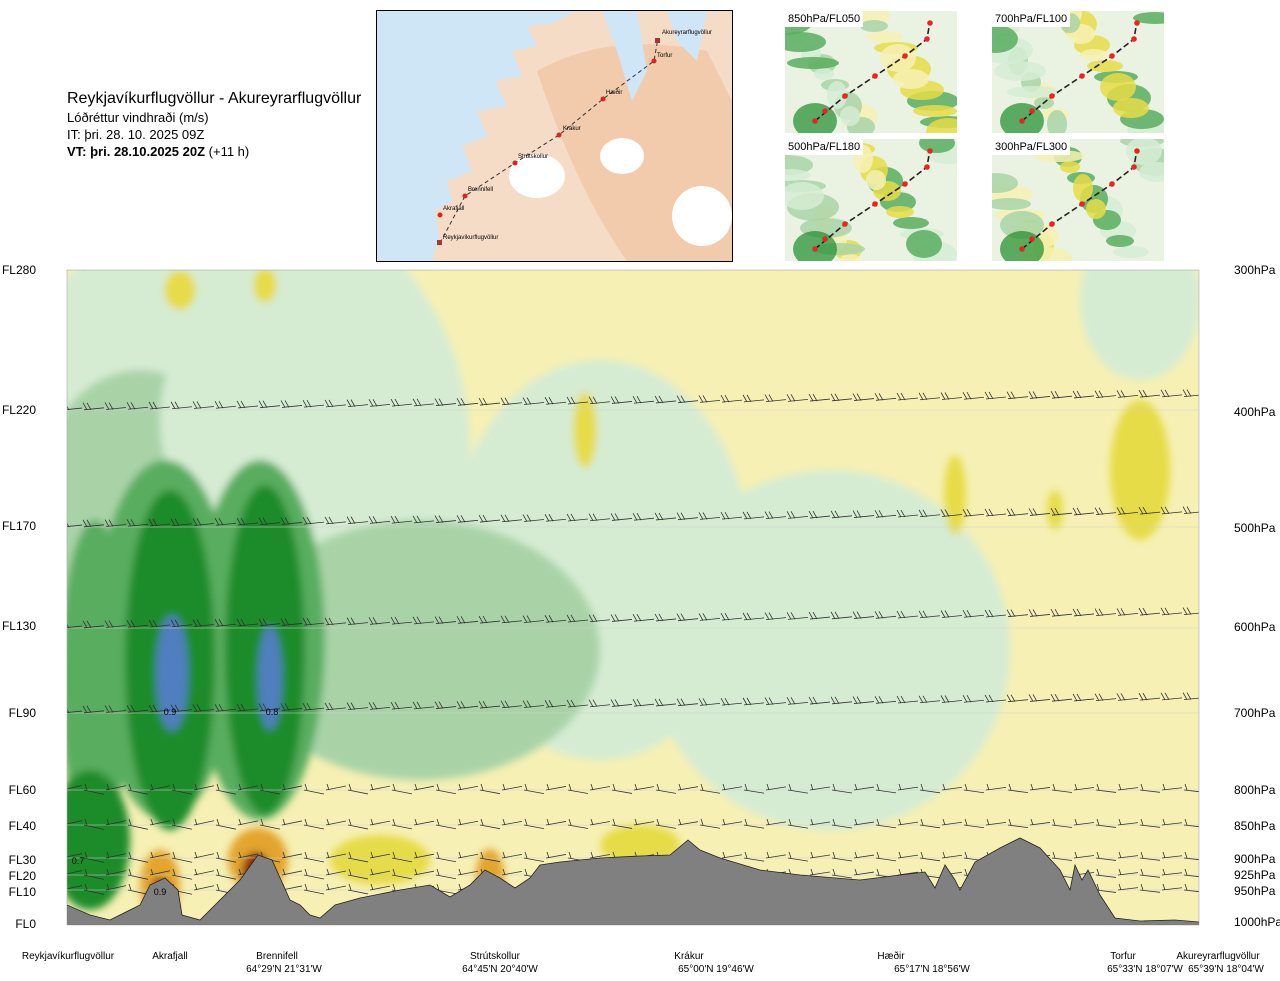 The height and width of the screenshot is (981, 1280). Describe the element at coordinates (824, 147) in the screenshot. I see `level-map-label: 500hPa/FL180` at that location.